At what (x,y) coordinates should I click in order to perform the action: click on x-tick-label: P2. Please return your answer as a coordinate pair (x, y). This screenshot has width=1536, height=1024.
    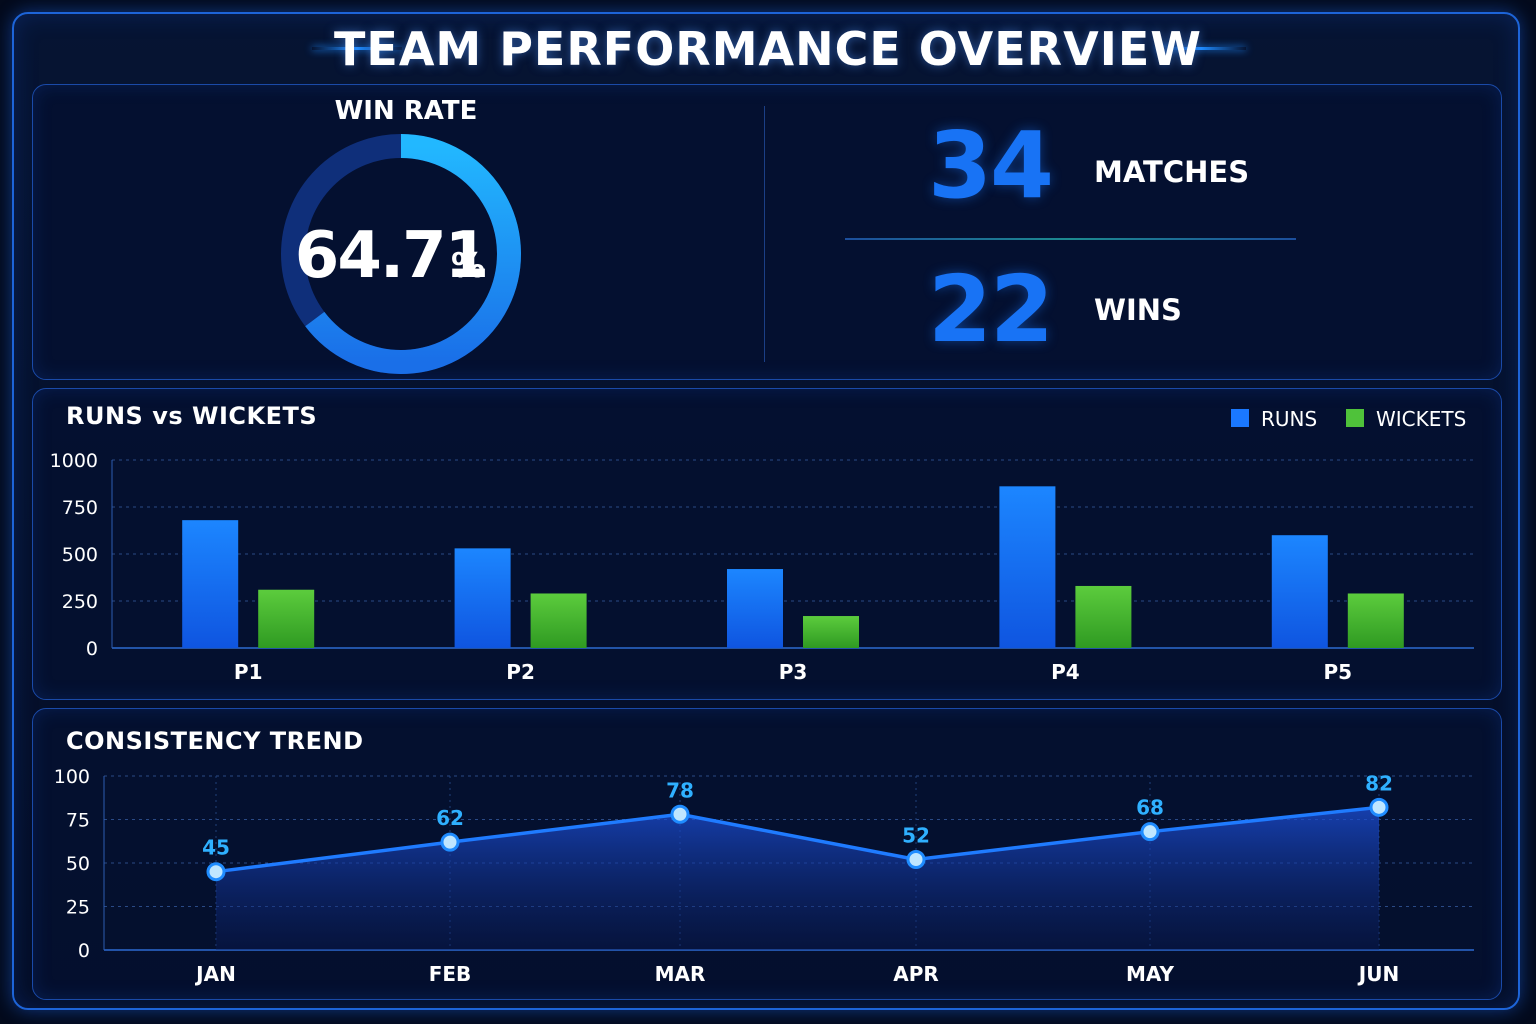
    Looking at the image, I should click on (520, 672).